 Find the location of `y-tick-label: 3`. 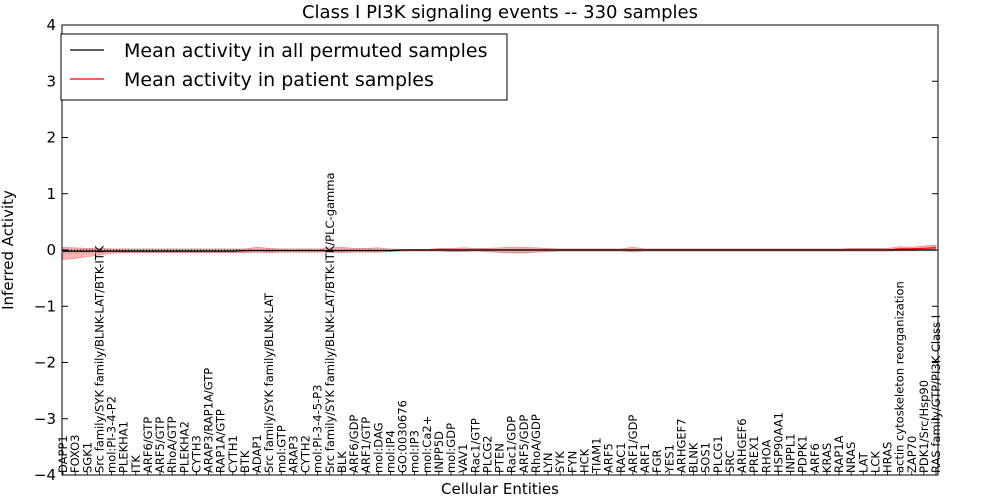

y-tick-label: 3 is located at coordinates (51, 81).